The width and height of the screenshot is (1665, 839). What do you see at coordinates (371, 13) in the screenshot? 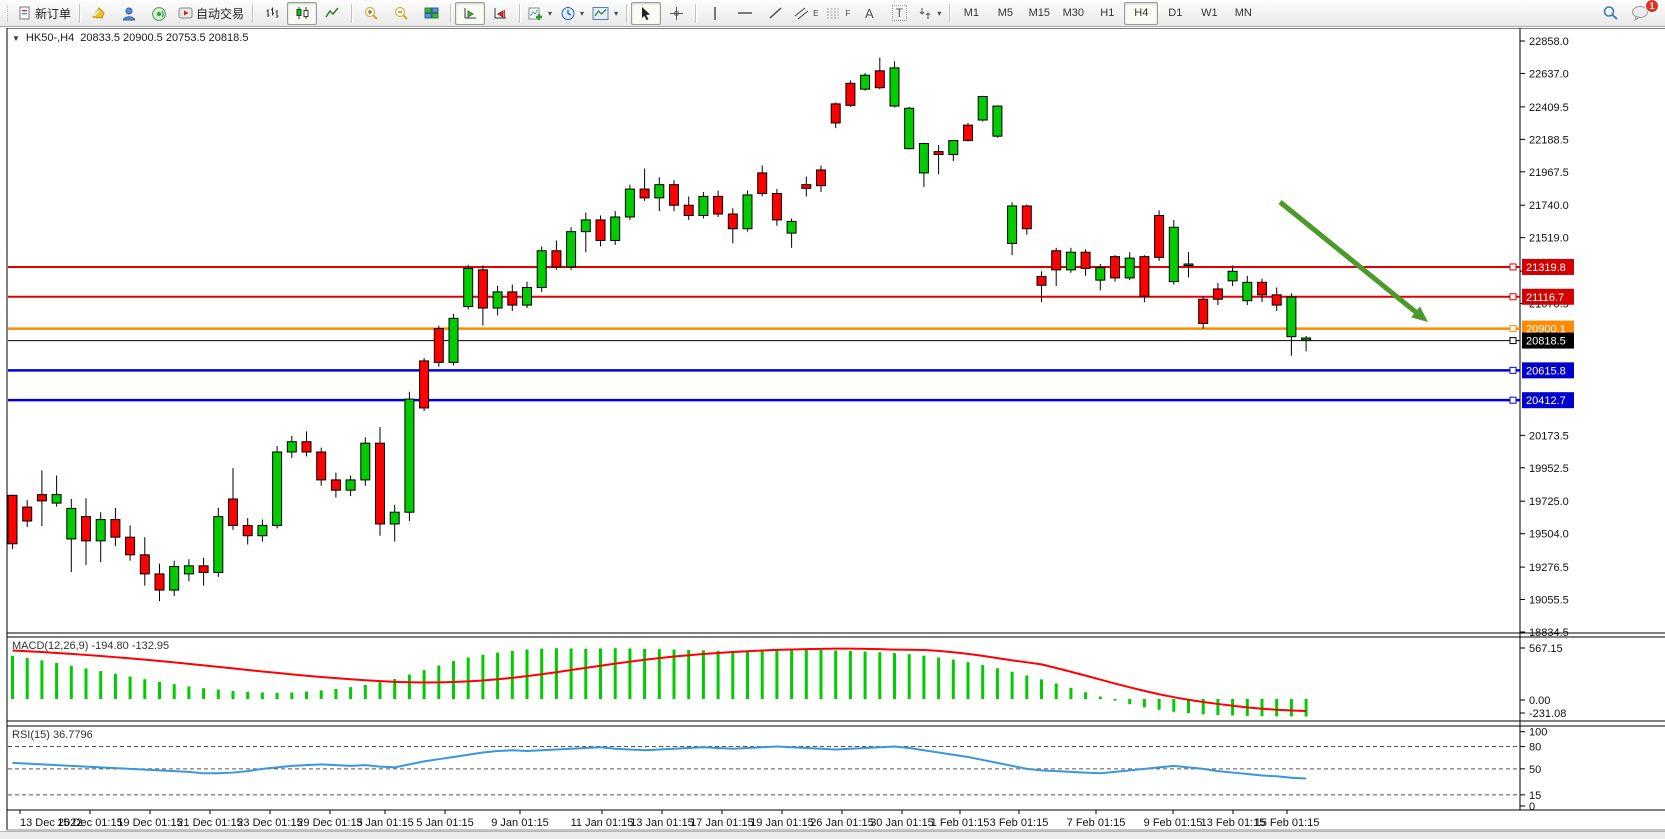
I see `zoom-in-button` at bounding box center [371, 13].